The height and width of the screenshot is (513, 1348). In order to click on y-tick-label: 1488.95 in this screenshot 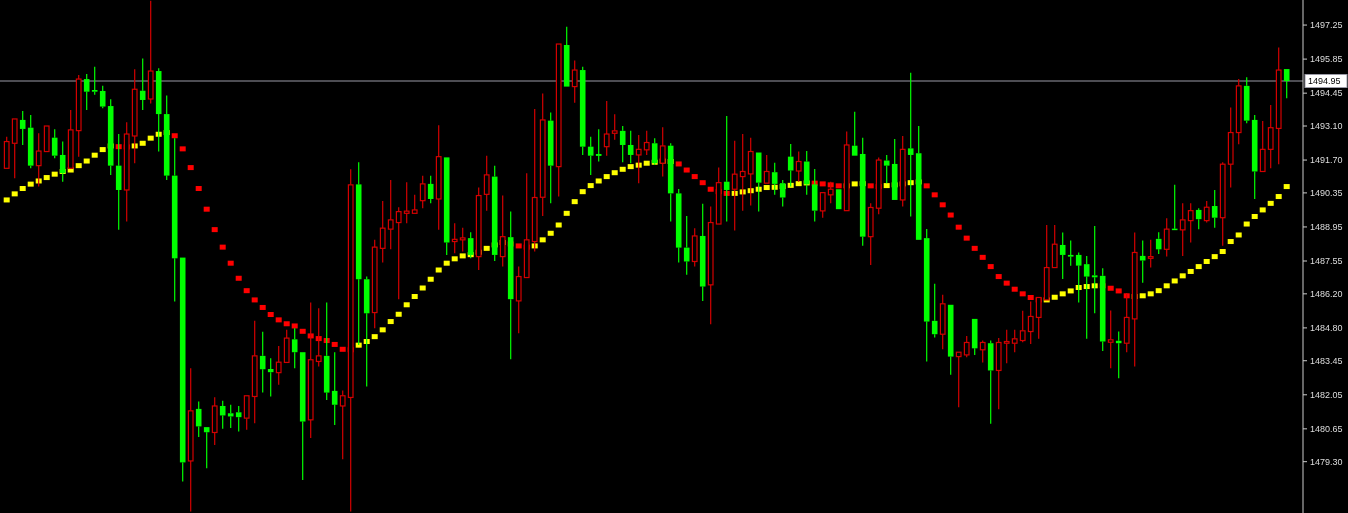, I will do `click(1326, 227)`.